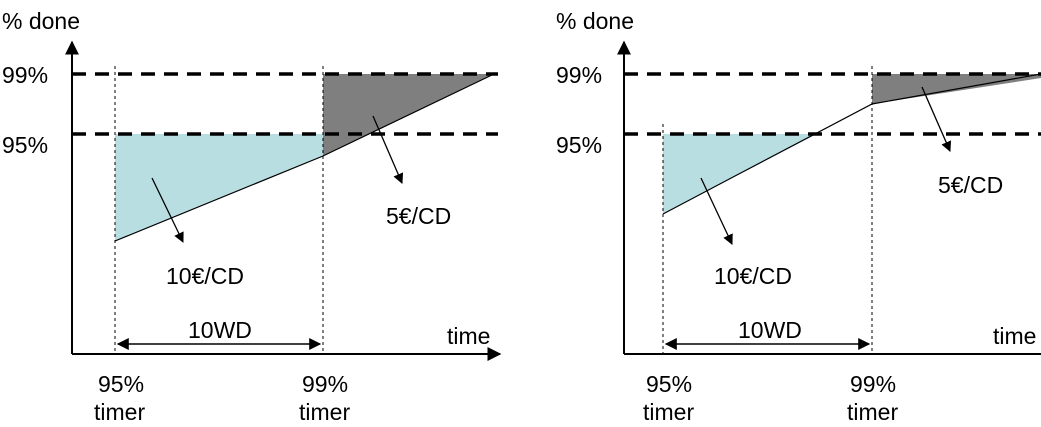  Describe the element at coordinates (324, 412) in the screenshot. I see `left-timer-99-word: timer` at that location.